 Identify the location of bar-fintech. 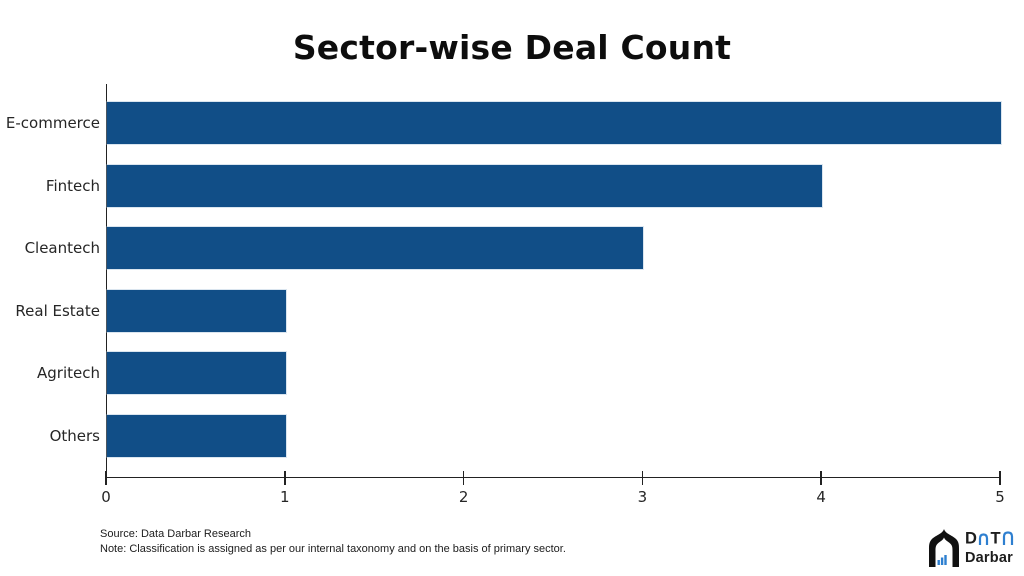
(465, 185).